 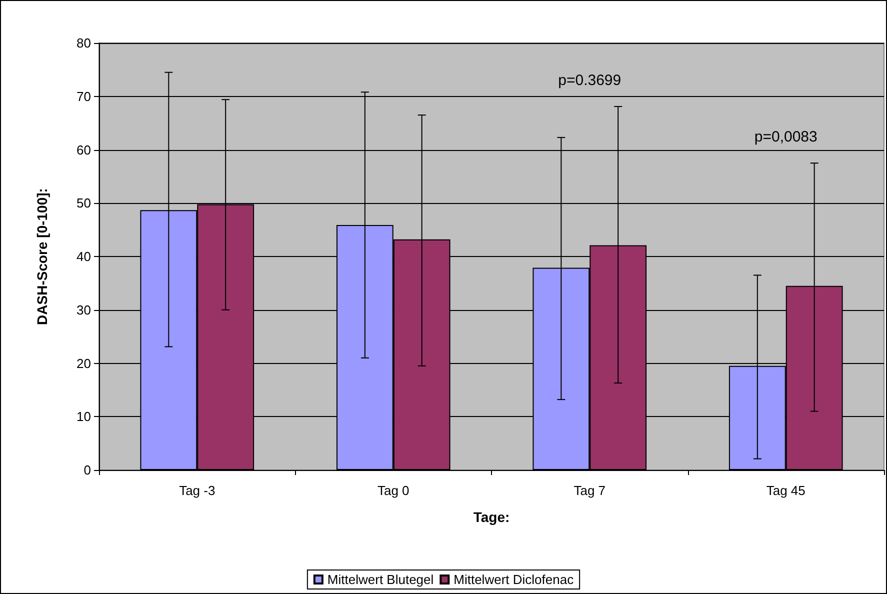 What do you see at coordinates (42, 256) in the screenshot?
I see `y-axis-title: DASH-Score [0-100]:` at bounding box center [42, 256].